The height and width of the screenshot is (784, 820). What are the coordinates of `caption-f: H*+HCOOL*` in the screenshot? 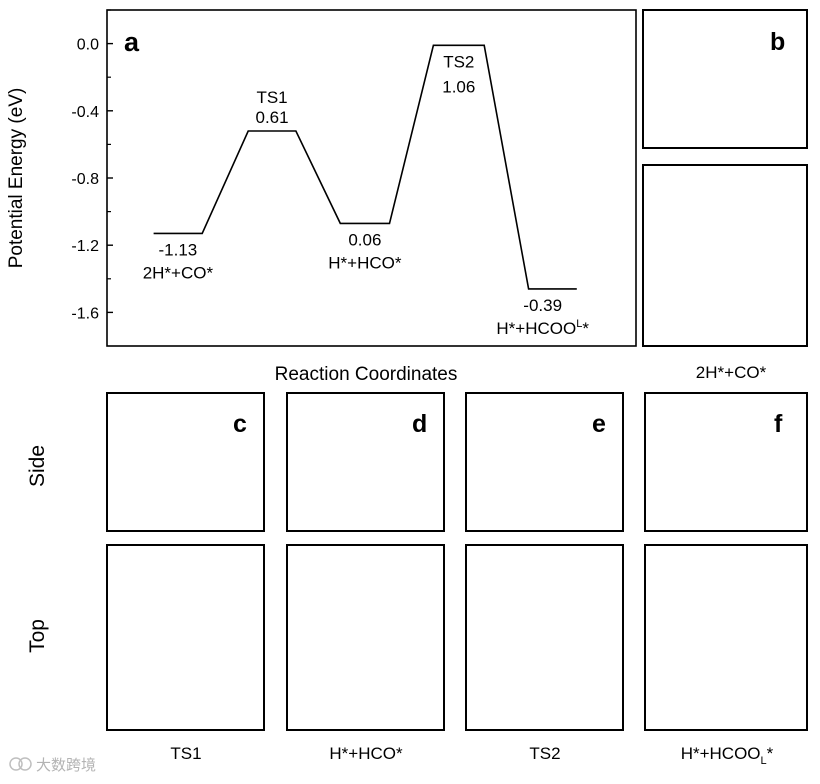 It's located at (727, 755).